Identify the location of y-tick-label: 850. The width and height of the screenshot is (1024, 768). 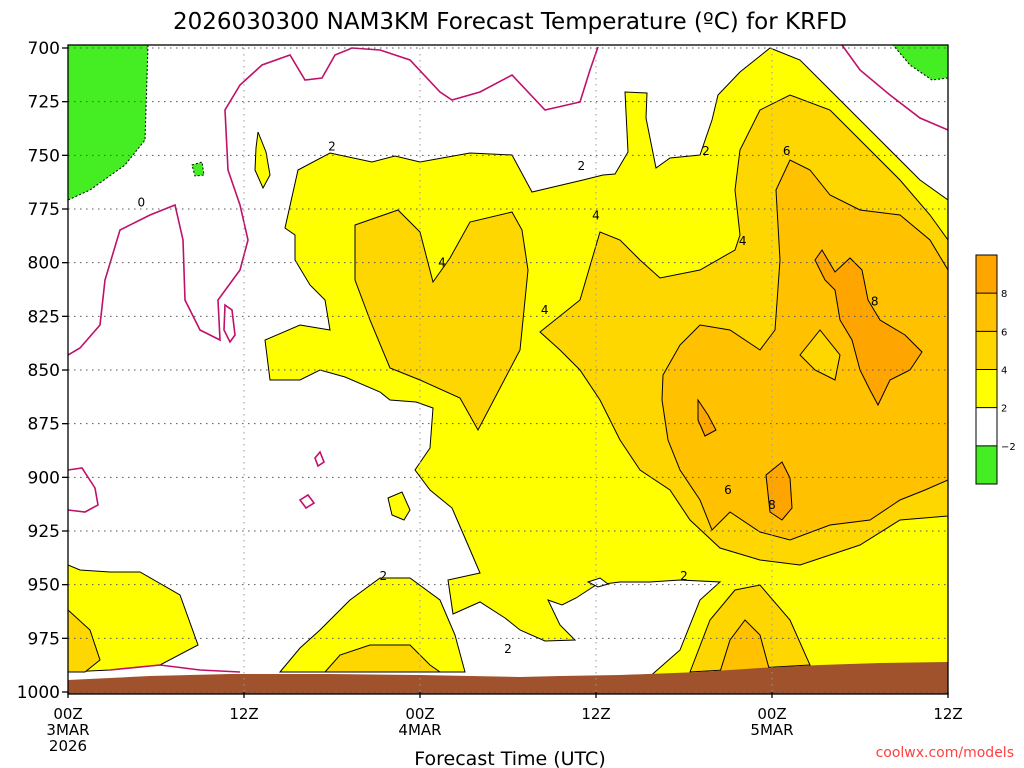
(44, 371).